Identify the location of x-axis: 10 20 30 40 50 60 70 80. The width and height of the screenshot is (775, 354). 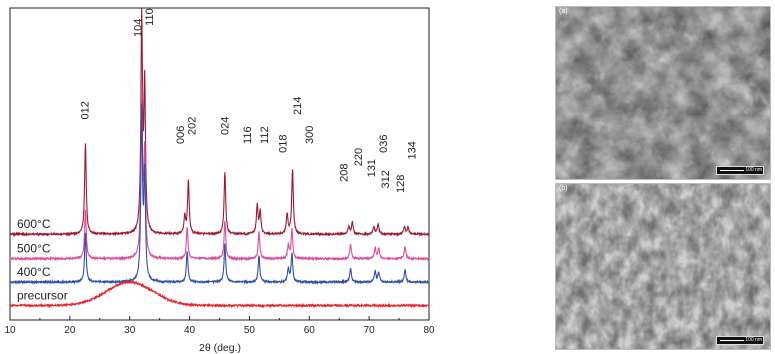
(219, 326).